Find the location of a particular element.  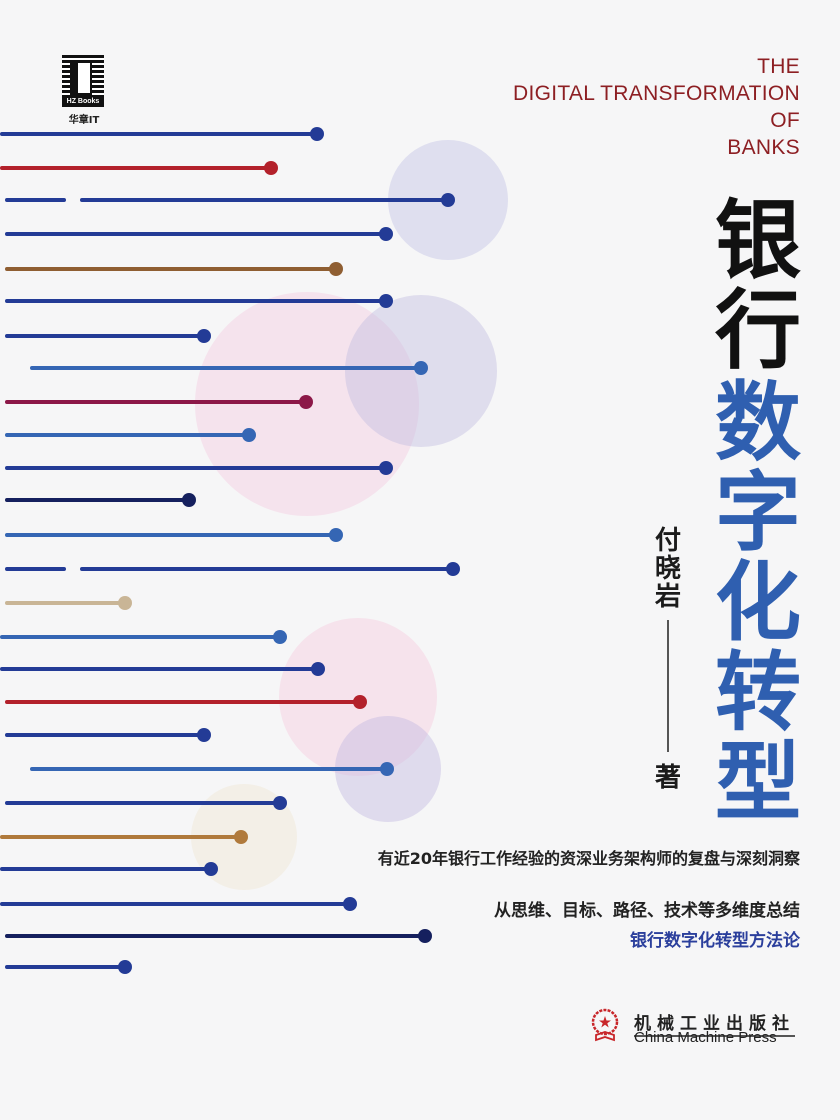

english-title-line: THE is located at coordinates (778, 66).